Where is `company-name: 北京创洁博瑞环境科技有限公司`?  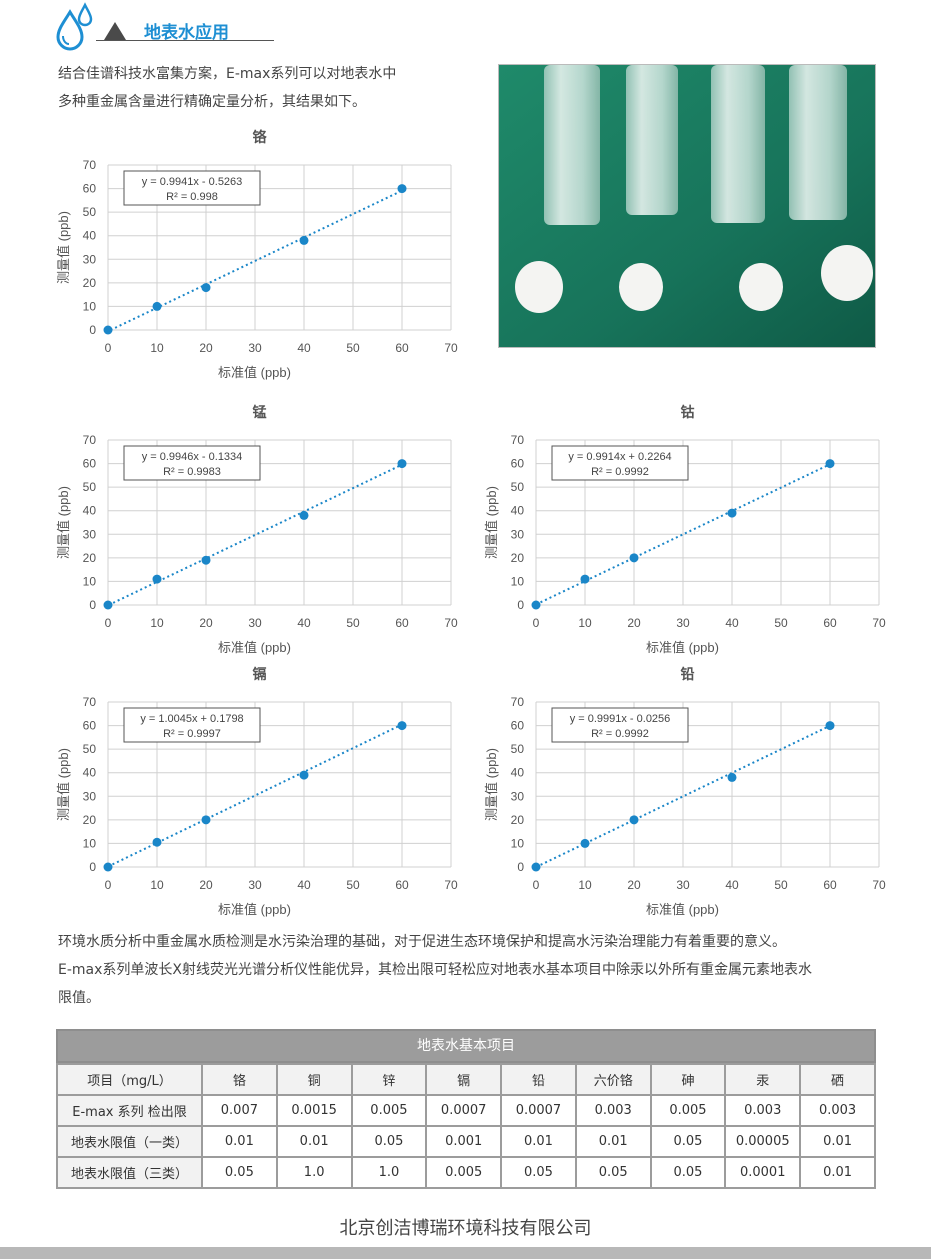 company-name: 北京创洁博瑞环境科技有限公司 is located at coordinates (465, 1228).